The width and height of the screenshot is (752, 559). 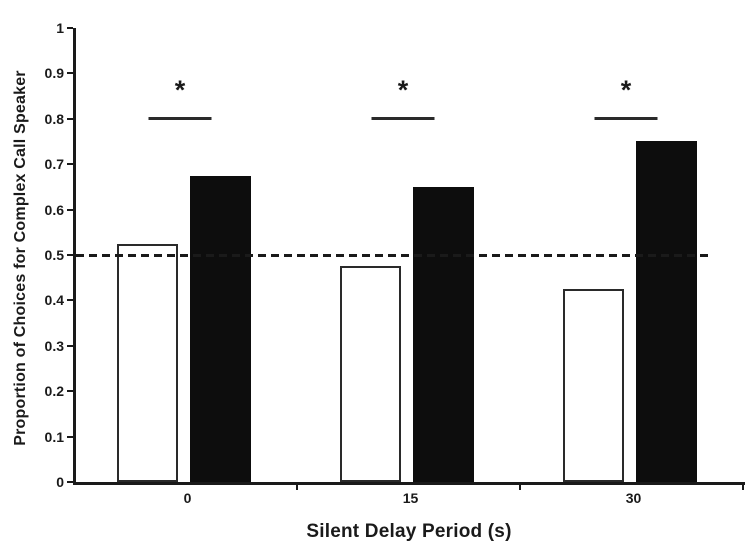 I want to click on y-axis-tick-label: 0.7, so click(x=54, y=164).